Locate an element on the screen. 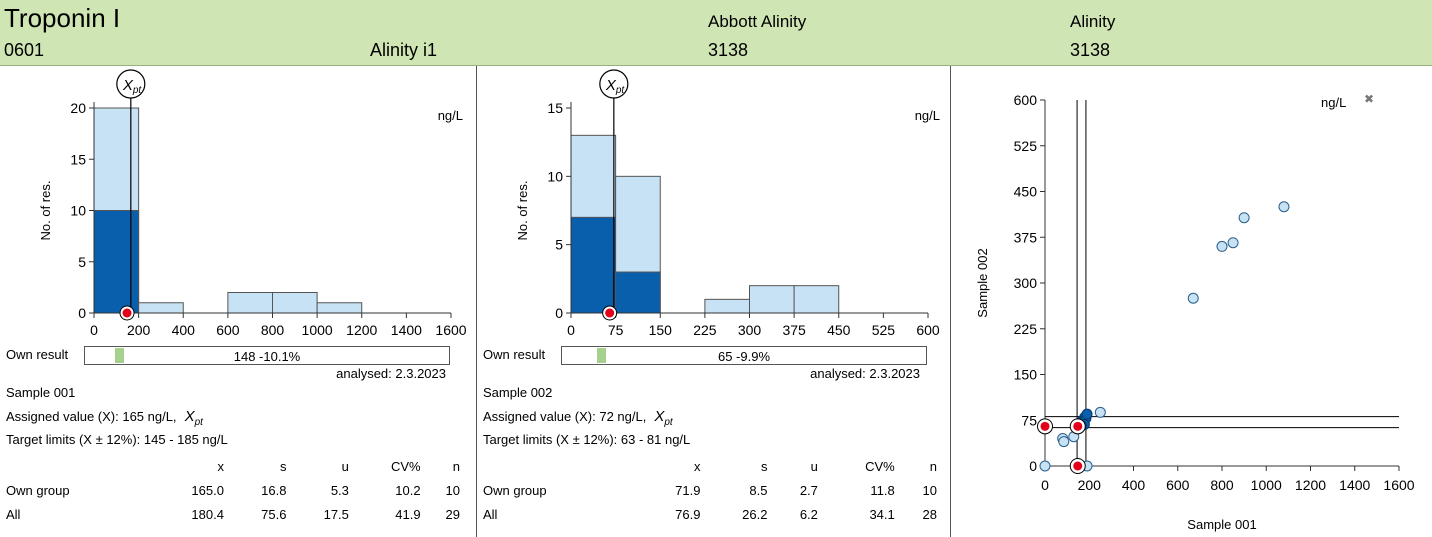 The height and width of the screenshot is (537, 1432). assigned-value: Assigned value (X): 72 ng/L, Xpt is located at coordinates (578, 418).